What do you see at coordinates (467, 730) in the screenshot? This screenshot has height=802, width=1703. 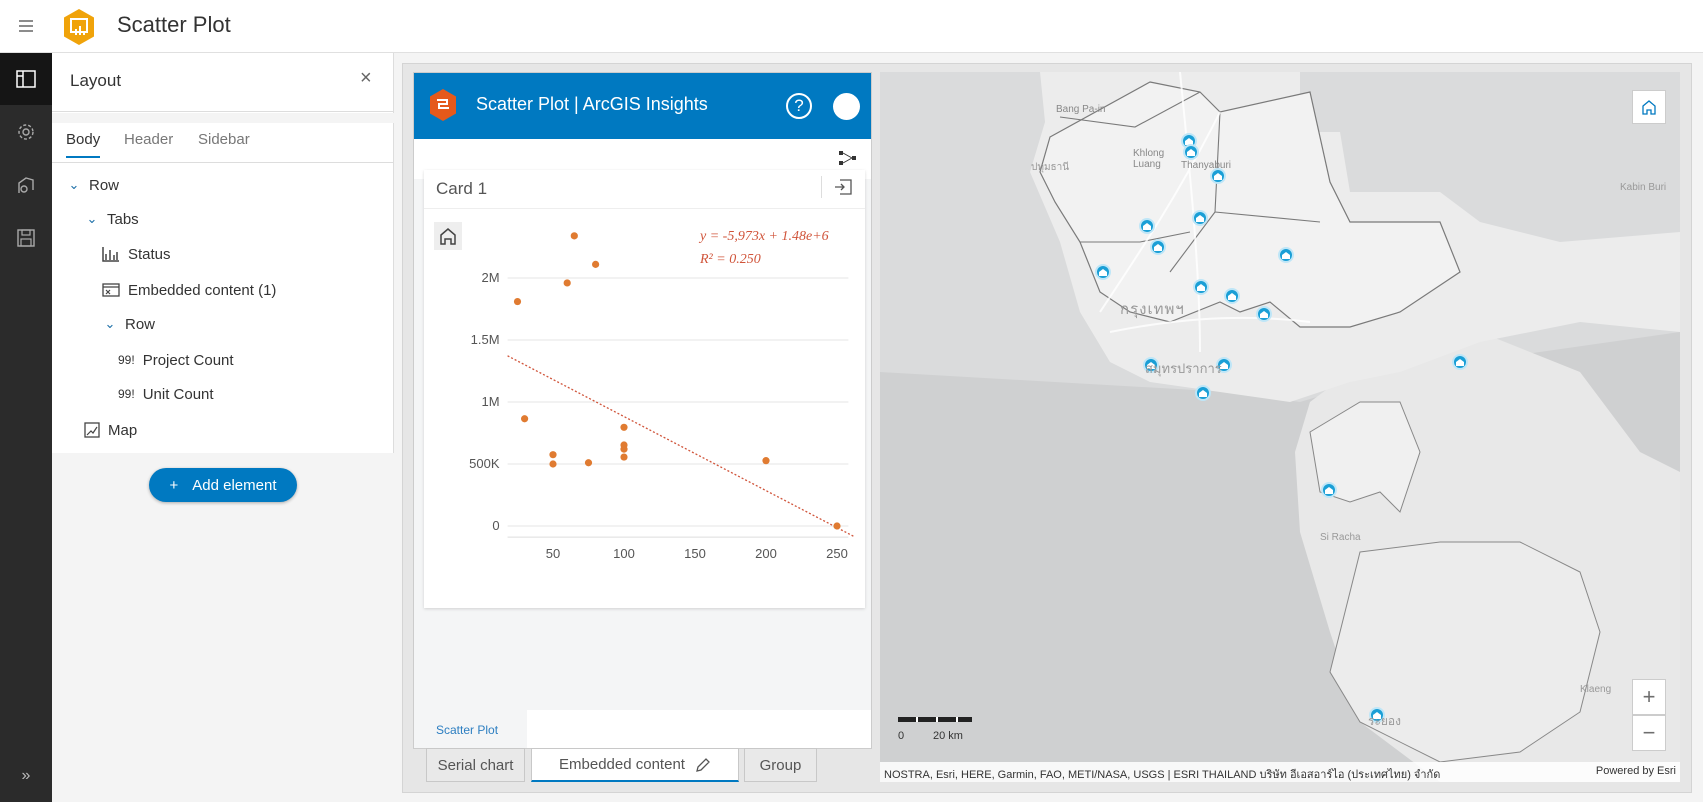 I see `tab-scatter-plot: Scatter Plot` at bounding box center [467, 730].